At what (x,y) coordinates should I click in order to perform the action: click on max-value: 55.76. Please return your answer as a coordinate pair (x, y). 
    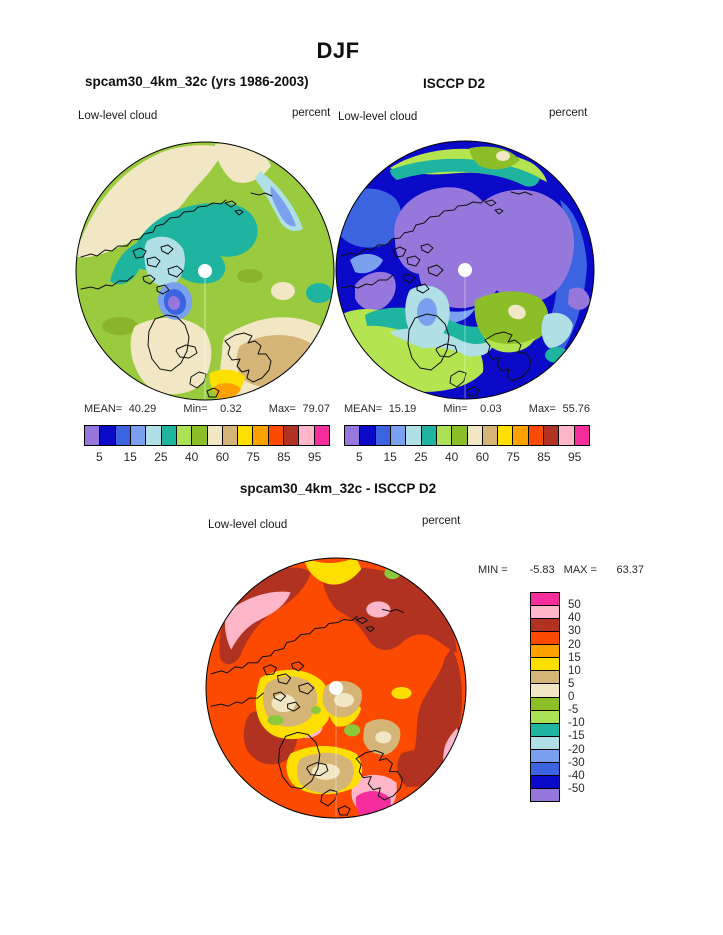
    Looking at the image, I should click on (576, 409).